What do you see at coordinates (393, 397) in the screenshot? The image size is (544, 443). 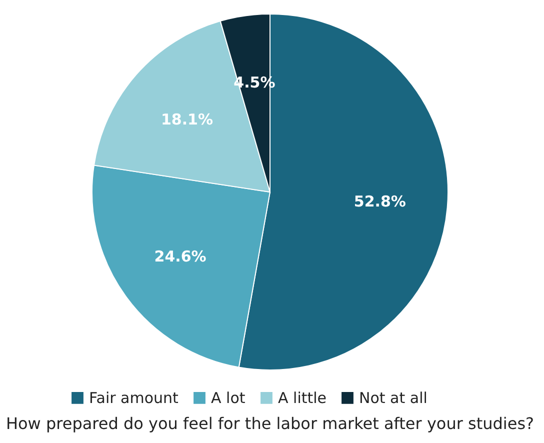 I see `legend-label: Not at all` at bounding box center [393, 397].